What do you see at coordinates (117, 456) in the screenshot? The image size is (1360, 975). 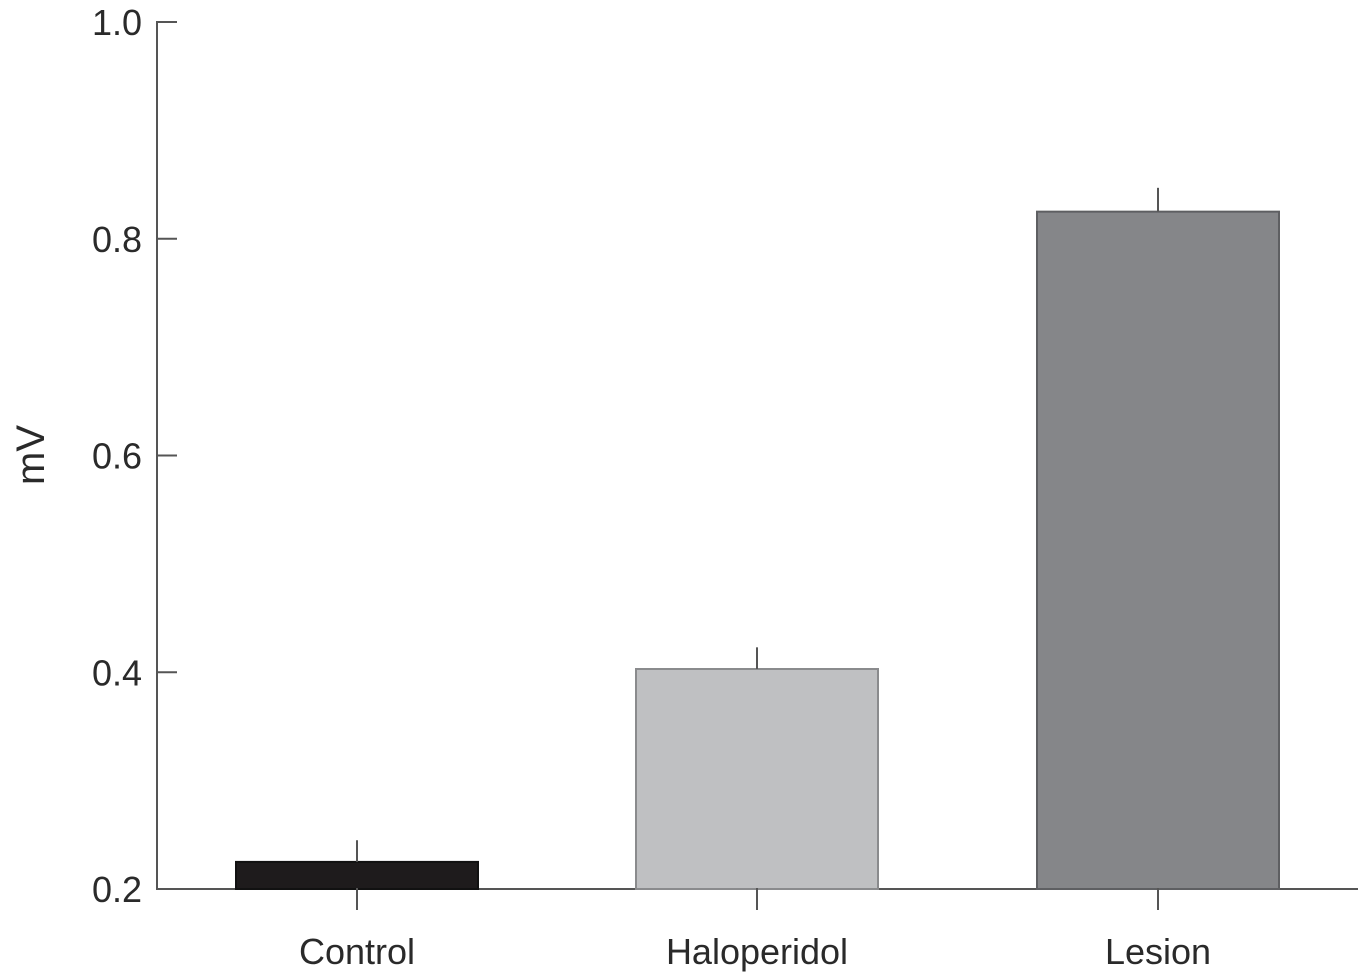 I see `y-tick-label: 0.6` at bounding box center [117, 456].